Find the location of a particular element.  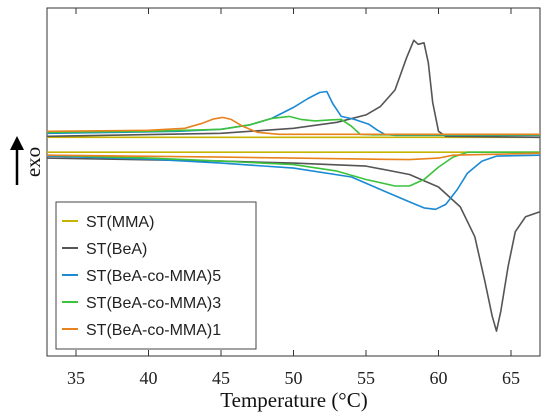

x-tick-label: 55 is located at coordinates (366, 378).